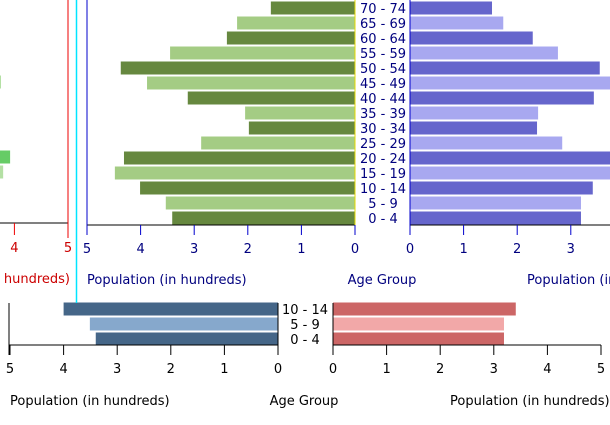  What do you see at coordinates (383, 9) in the screenshot?
I see `age-group-label: 70 - 74` at bounding box center [383, 9].